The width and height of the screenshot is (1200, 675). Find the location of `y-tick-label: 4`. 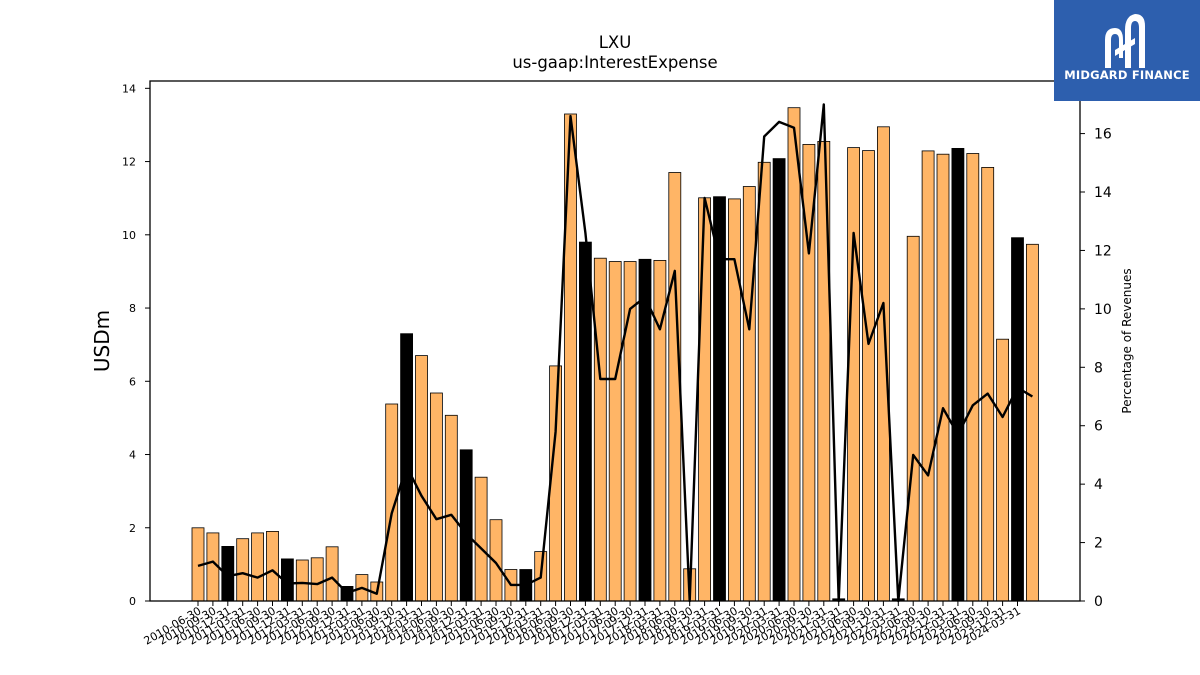

y-tick-label: 4 is located at coordinates (132, 455).